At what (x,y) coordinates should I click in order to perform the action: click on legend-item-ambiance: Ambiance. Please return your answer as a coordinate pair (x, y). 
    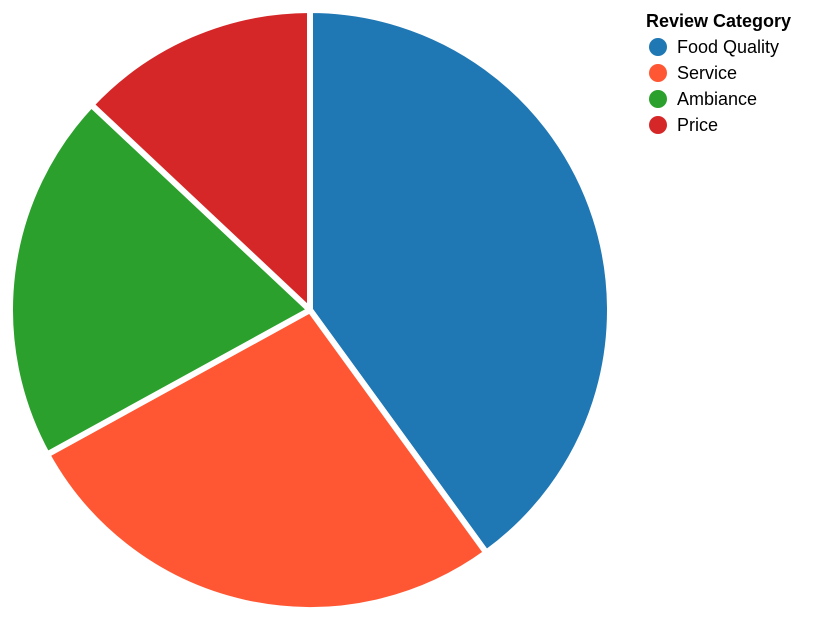
    Looking at the image, I should click on (739, 99).